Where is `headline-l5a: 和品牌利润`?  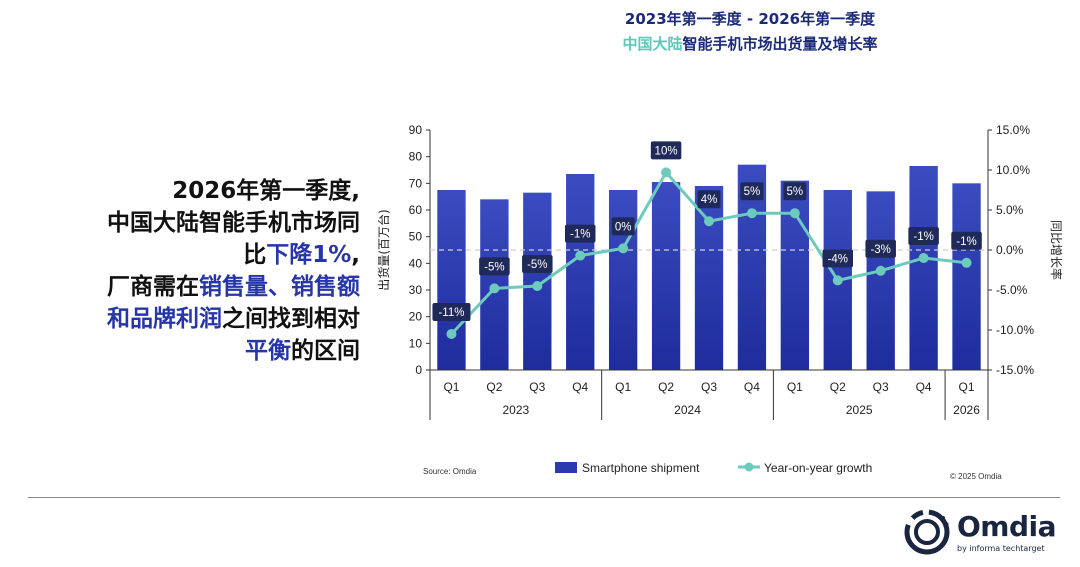
headline-l5a: 和品牌利润 is located at coordinates (164, 319).